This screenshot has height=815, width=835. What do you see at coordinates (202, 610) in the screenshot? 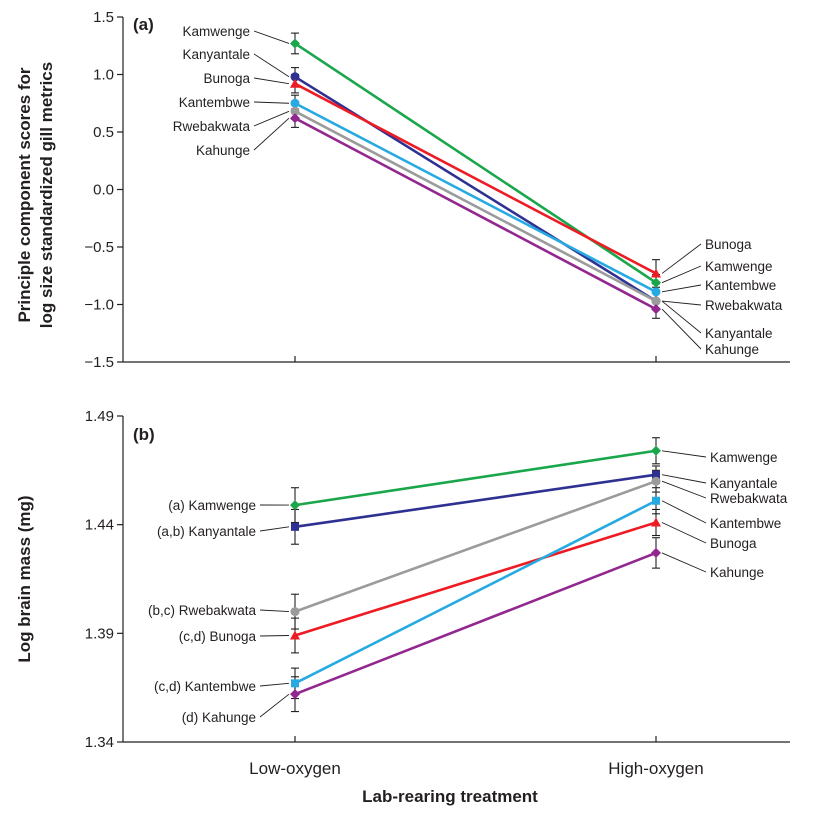
I see `annotation-label-rwebakwata: (b,c) Rwebakwata` at bounding box center [202, 610].